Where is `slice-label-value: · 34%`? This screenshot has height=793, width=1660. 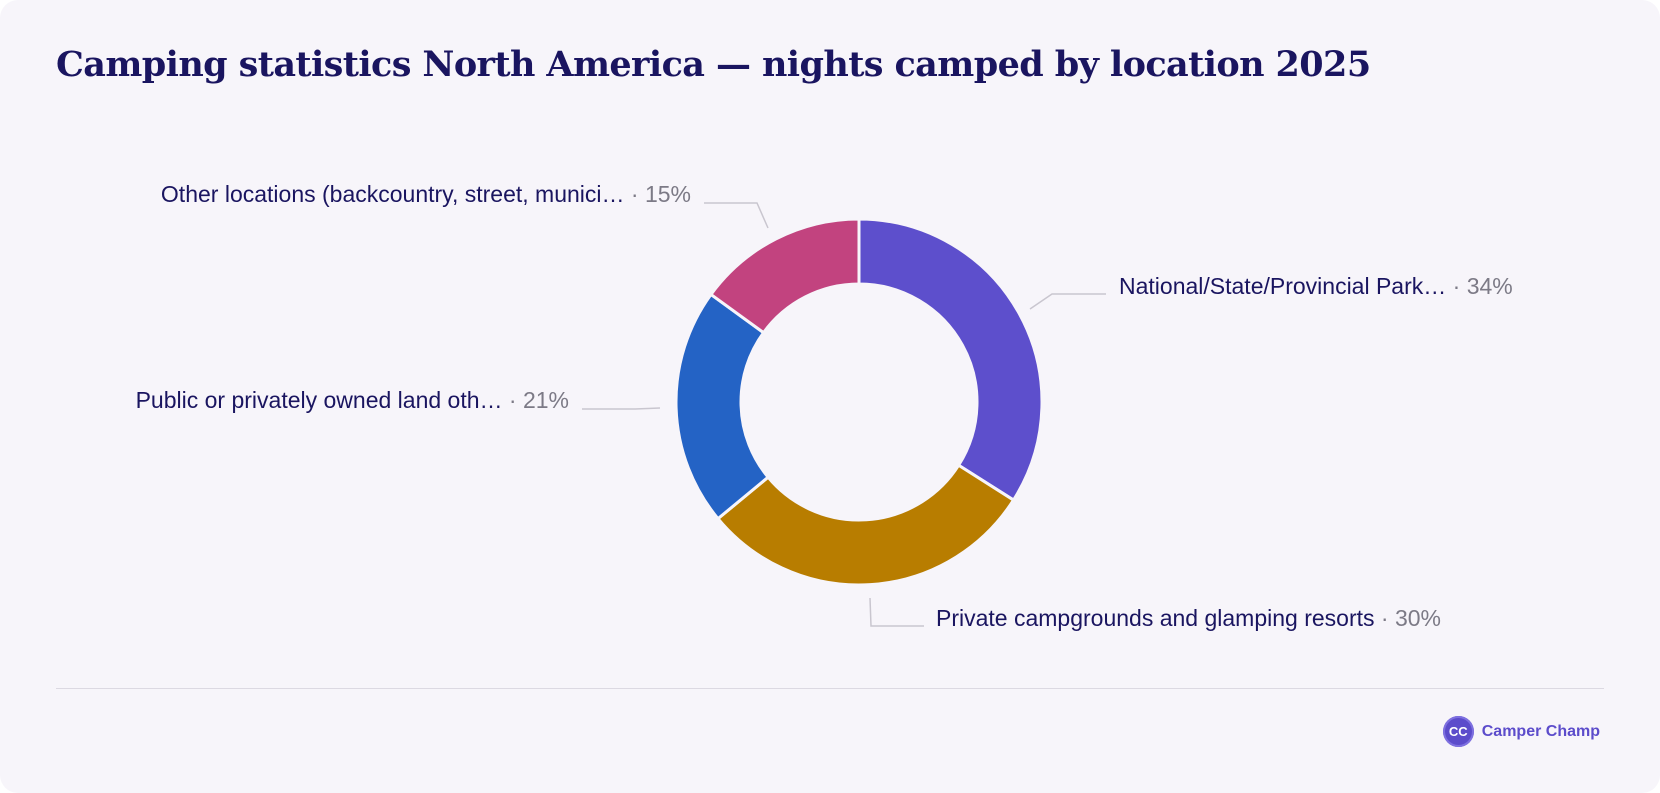
slice-label-value: · 34% is located at coordinates (1479, 286).